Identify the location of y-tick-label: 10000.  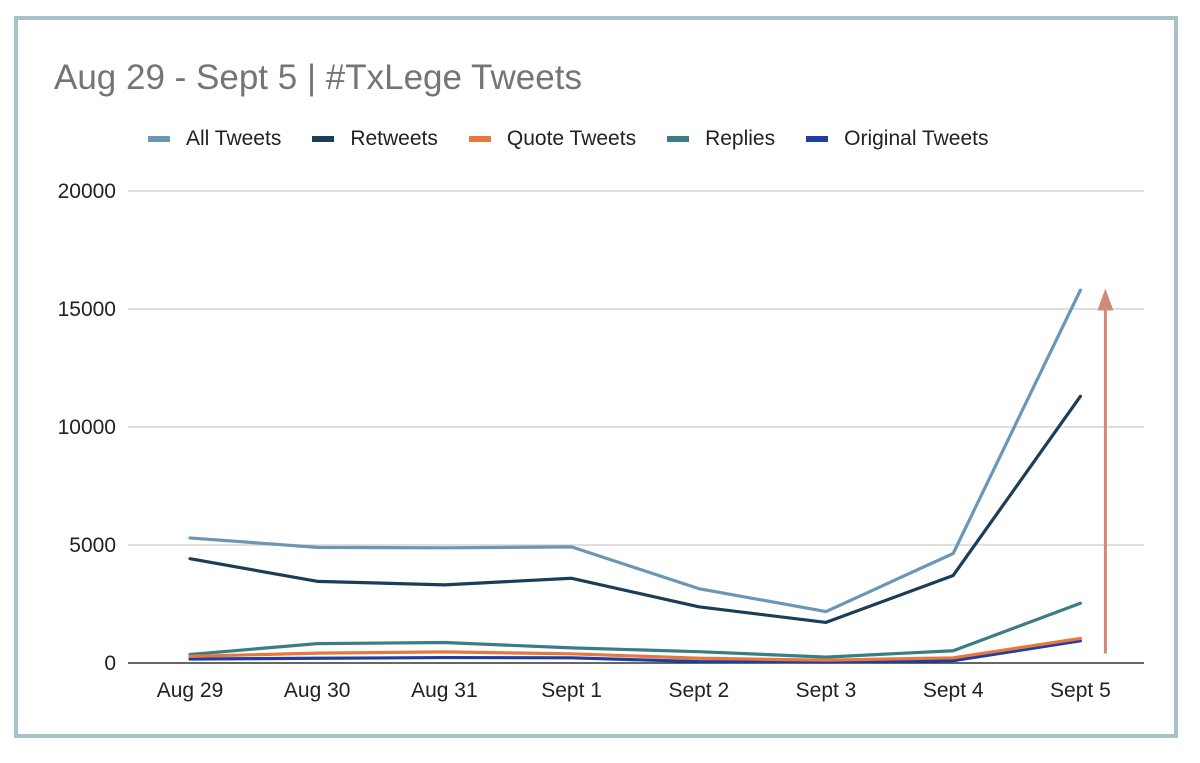
(87, 427).